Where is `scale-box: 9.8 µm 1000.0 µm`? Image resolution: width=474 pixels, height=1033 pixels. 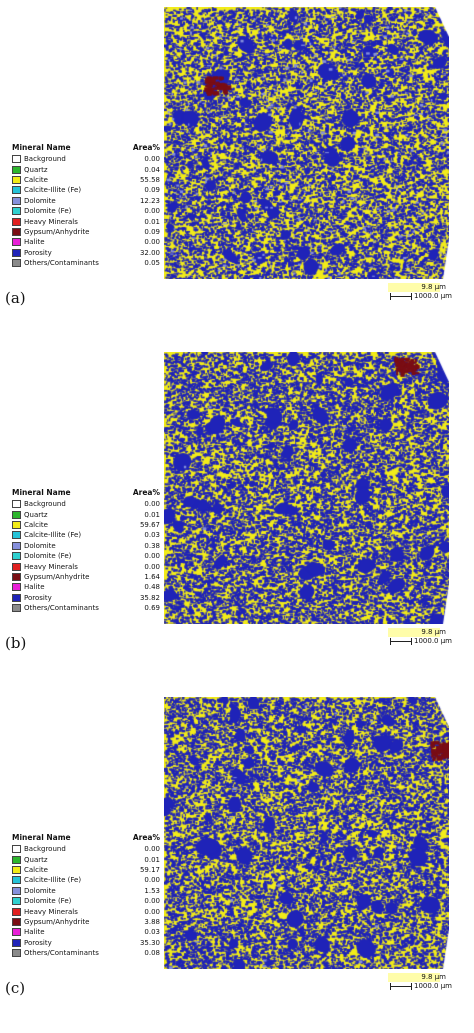 scale-box: 9.8 µm 1000.0 µm is located at coordinates (423, 643).